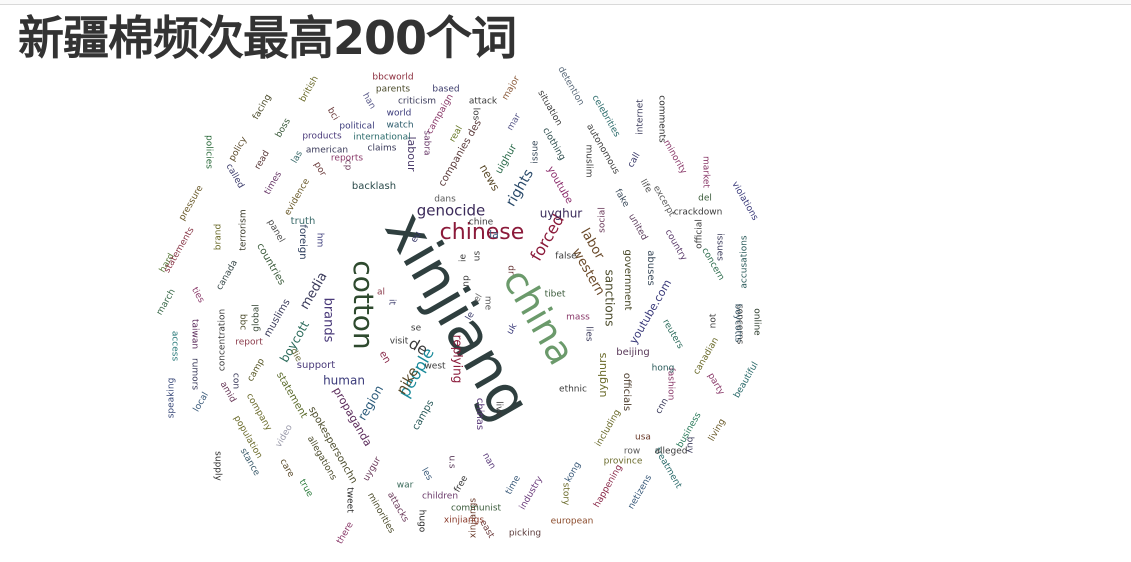  What do you see at coordinates (650, 267) in the screenshot?
I see `word-abuses: abuses` at bounding box center [650, 267].